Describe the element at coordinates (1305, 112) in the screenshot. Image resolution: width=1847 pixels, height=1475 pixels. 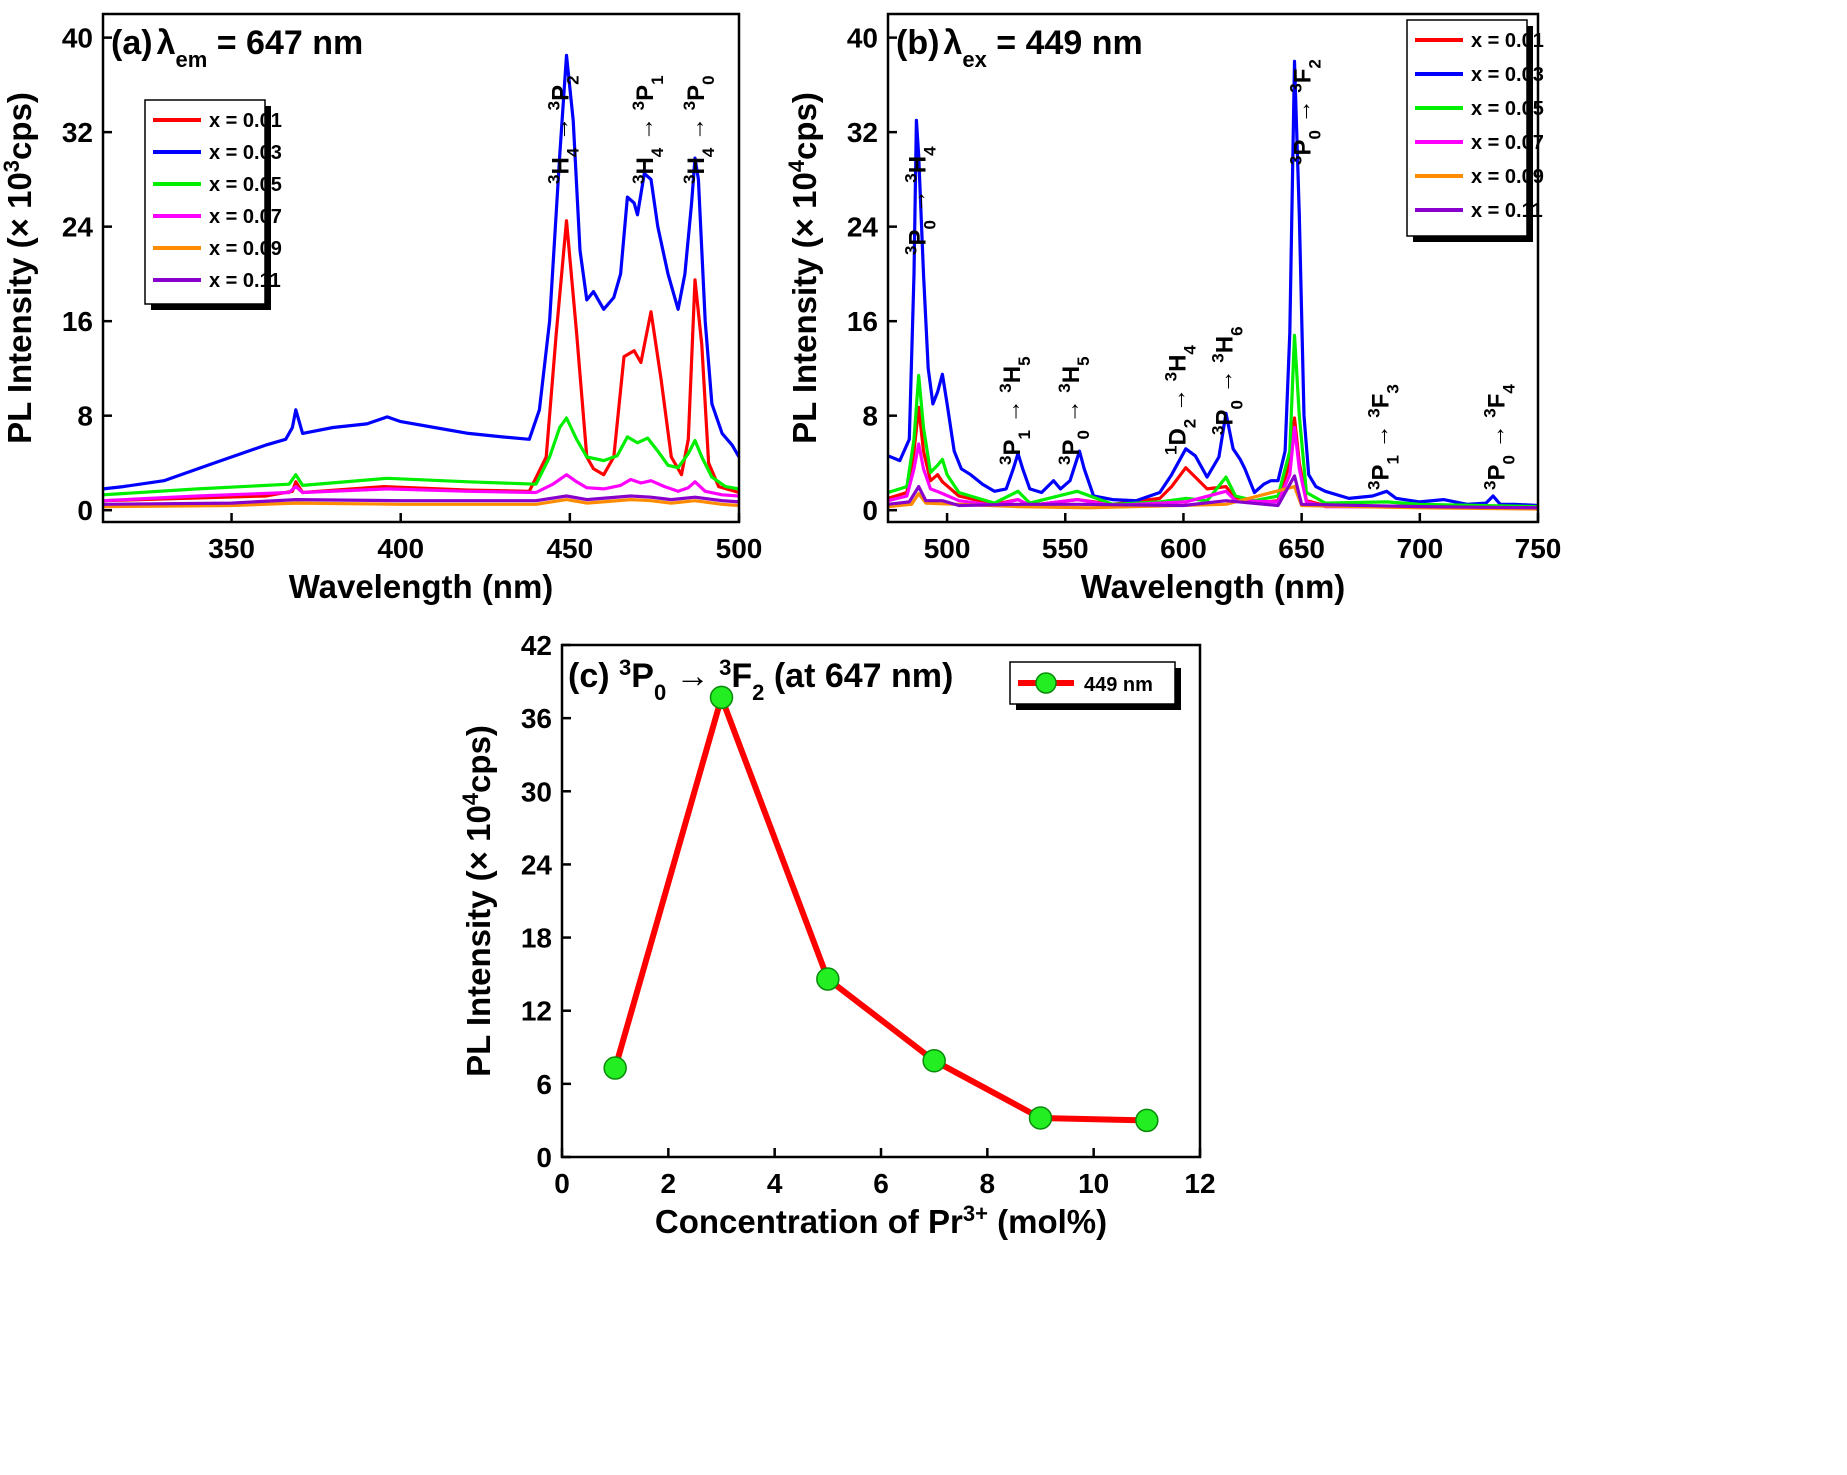
I see `b-transition-label-6: 3P0 → 3F2` at that location.